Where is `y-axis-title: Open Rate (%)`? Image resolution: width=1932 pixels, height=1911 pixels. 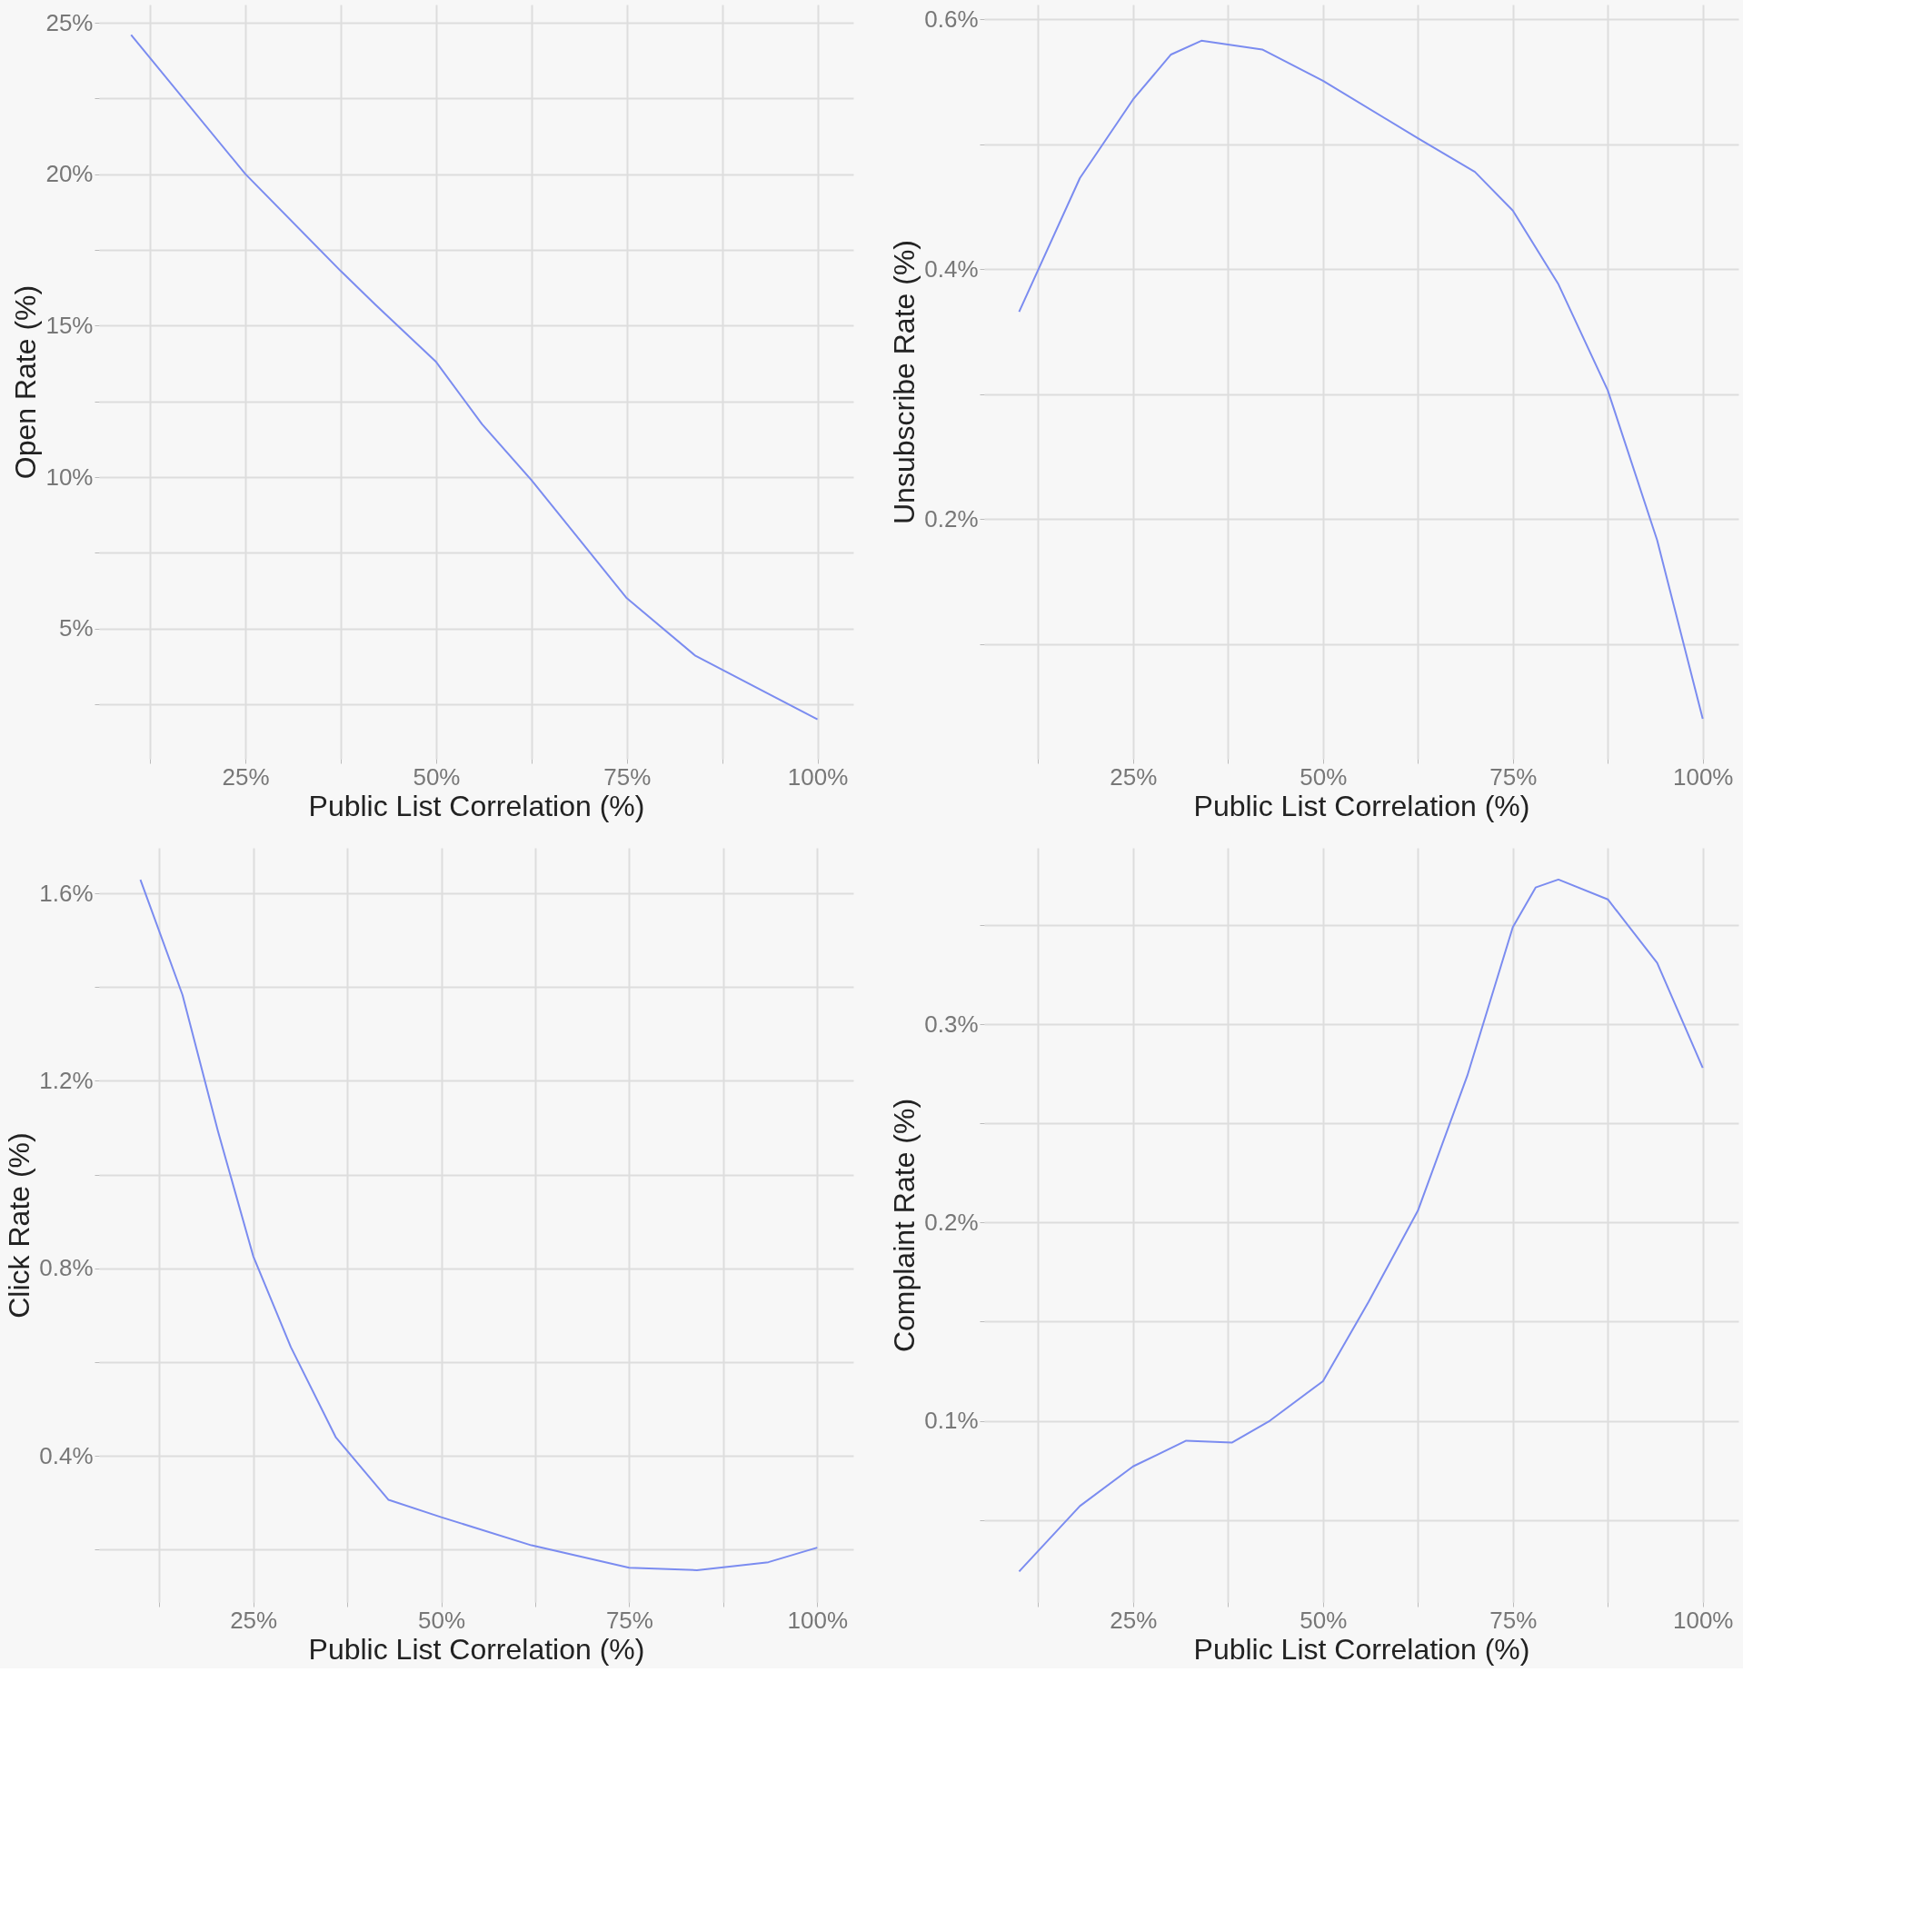 y-axis-title: Open Rate (%) is located at coordinates (26, 382).